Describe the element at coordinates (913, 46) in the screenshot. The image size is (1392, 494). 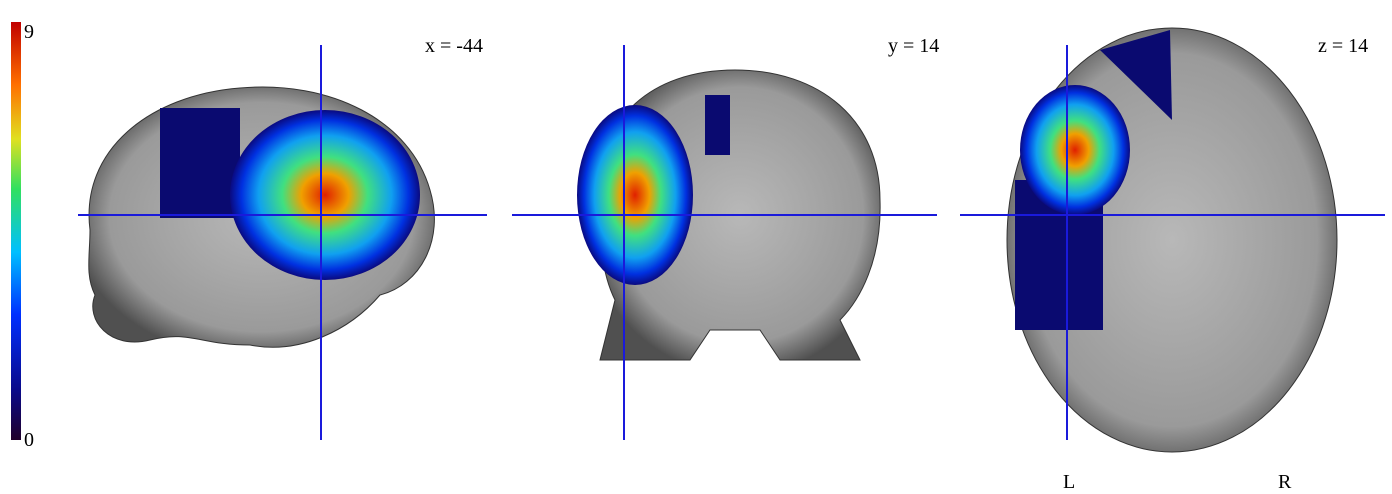
I see `slice-label: y = 14` at that location.